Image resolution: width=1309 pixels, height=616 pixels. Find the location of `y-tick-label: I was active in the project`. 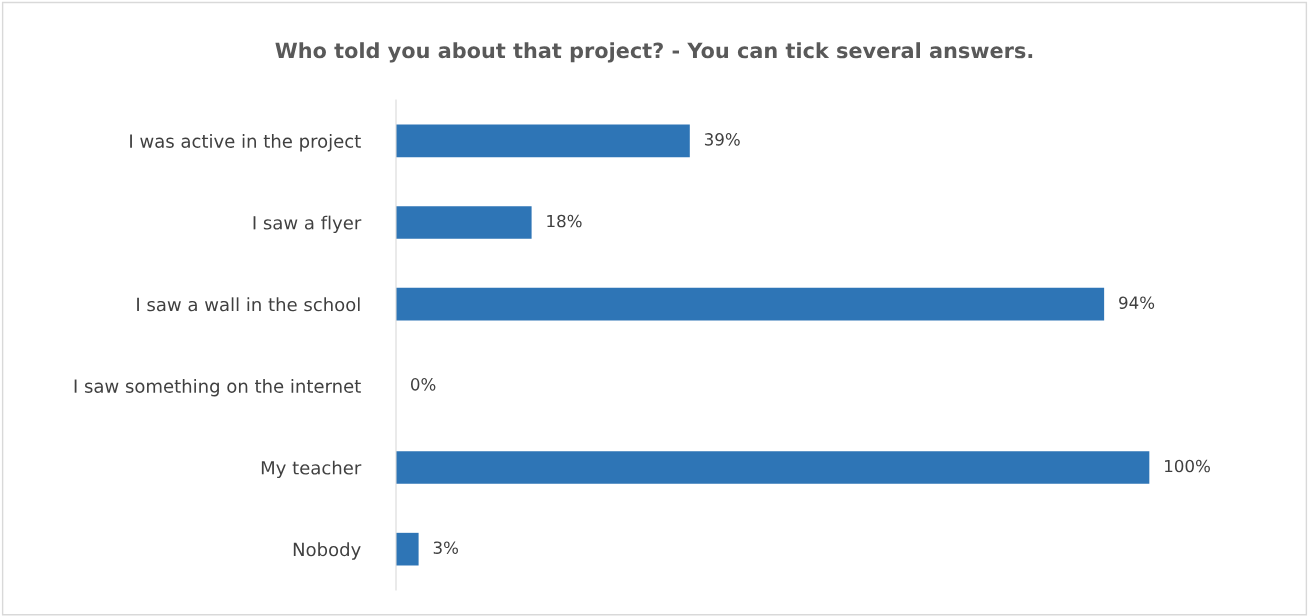

y-tick-label: I was active in the project is located at coordinates (245, 142).